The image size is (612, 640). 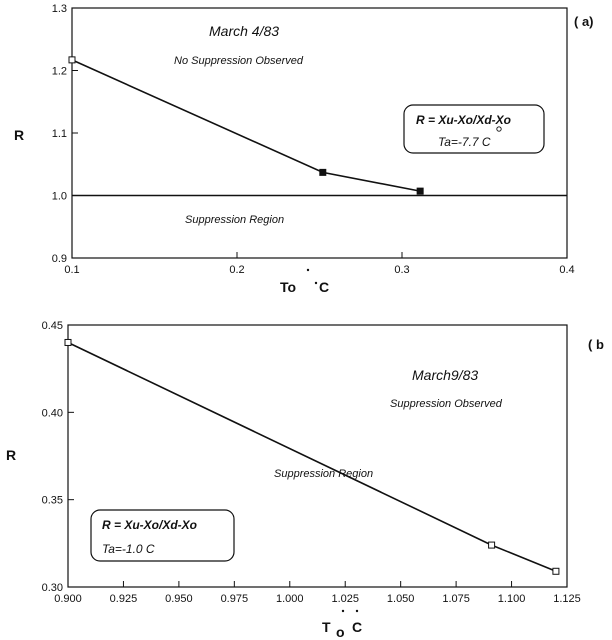 I want to click on x-tick-label: 0.925, so click(x=124, y=599).